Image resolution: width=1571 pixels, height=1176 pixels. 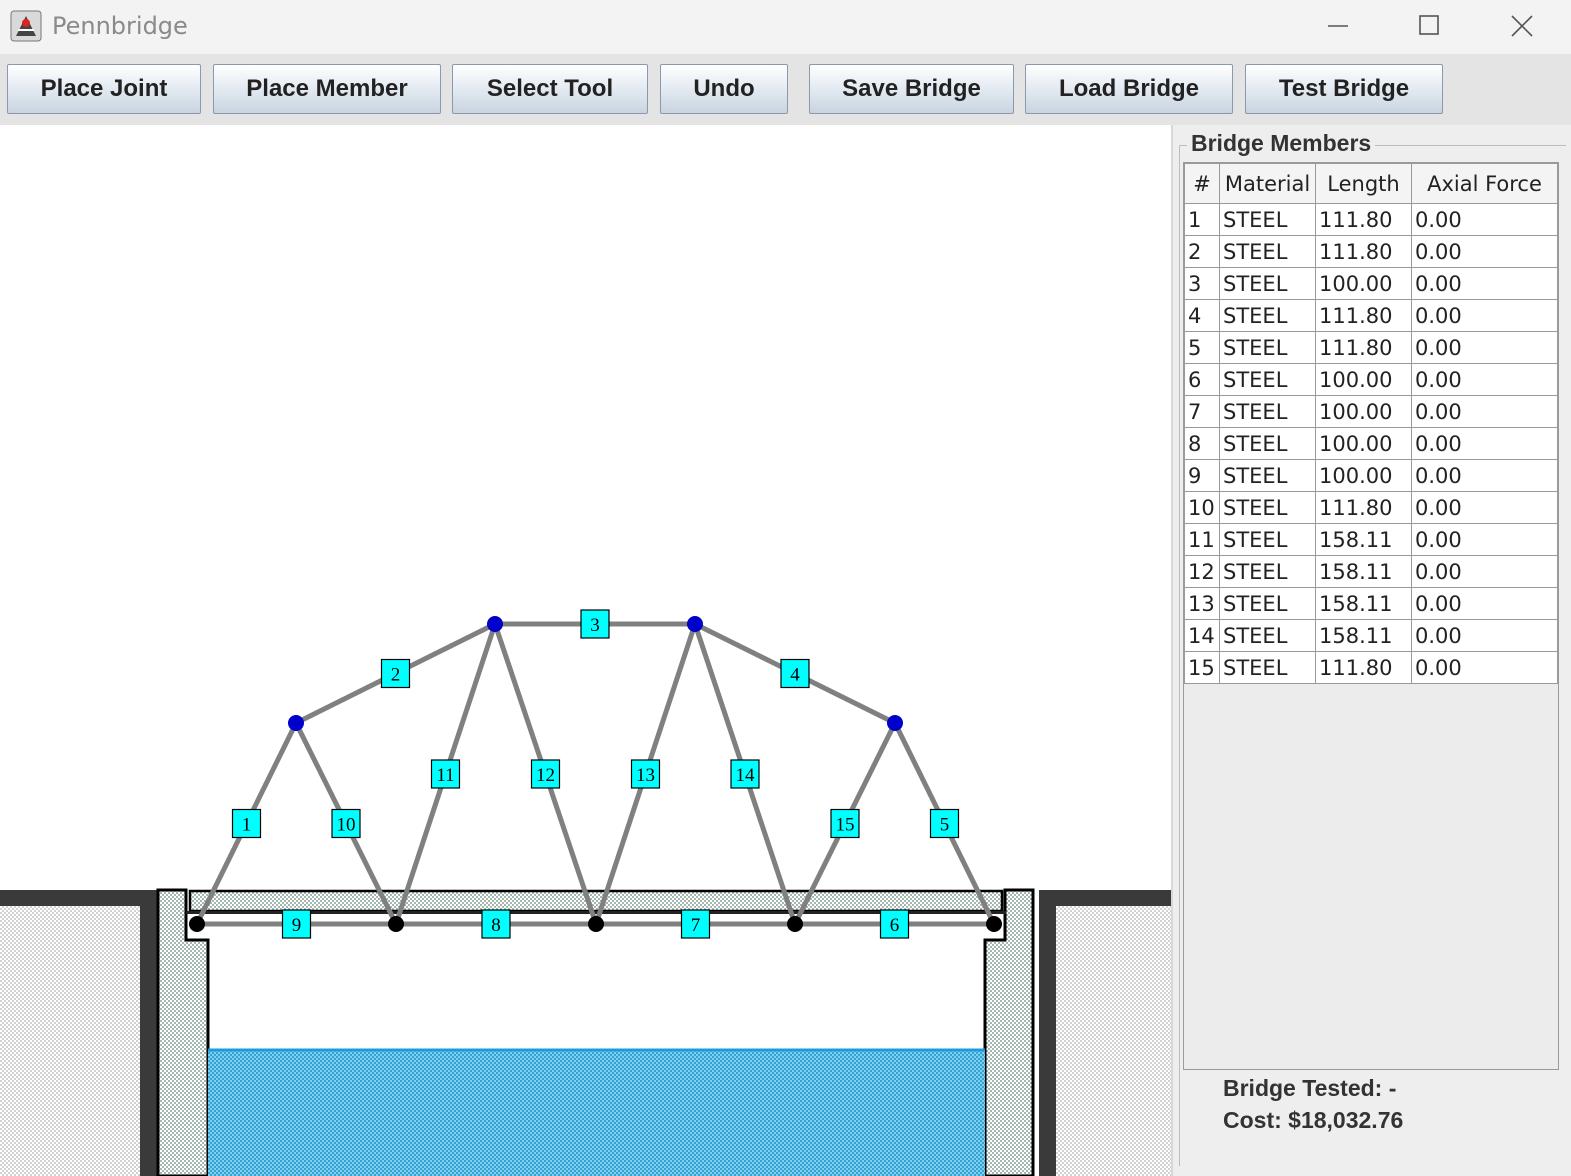 I want to click on member-label-10: 10, so click(x=346, y=823).